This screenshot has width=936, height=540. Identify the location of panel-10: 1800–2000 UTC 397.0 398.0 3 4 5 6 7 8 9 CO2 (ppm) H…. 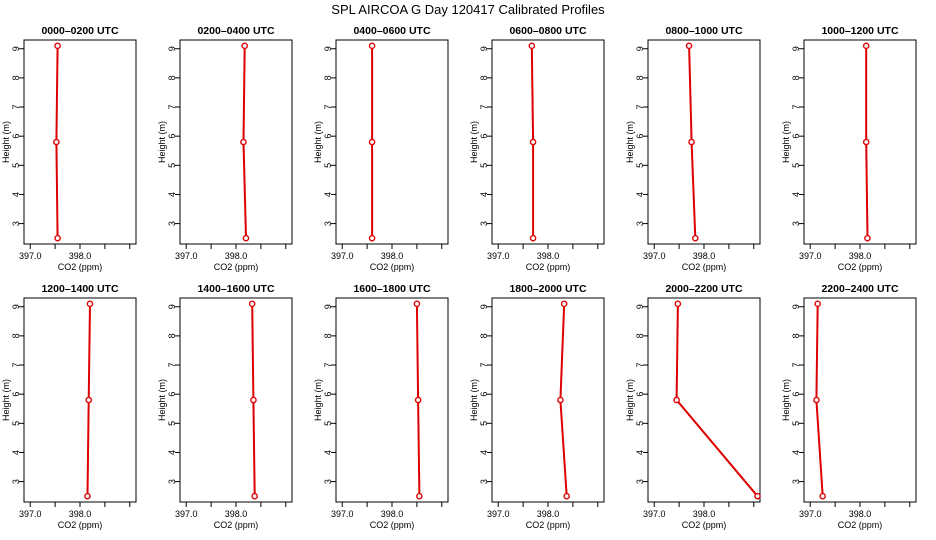
(537, 406).